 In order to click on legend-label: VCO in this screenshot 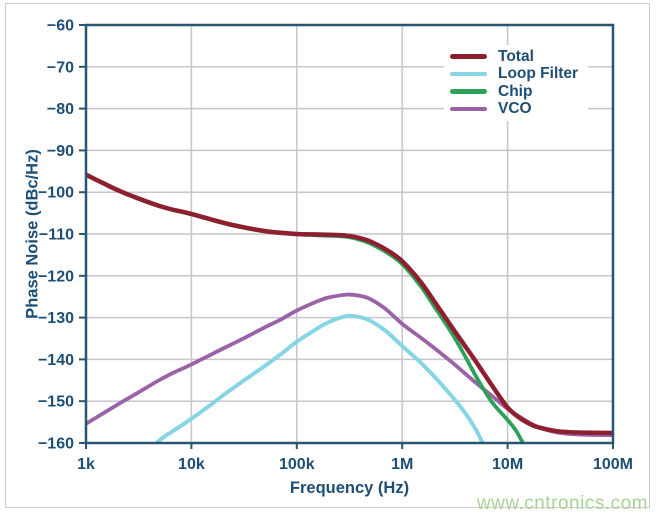, I will do `click(515, 109)`.